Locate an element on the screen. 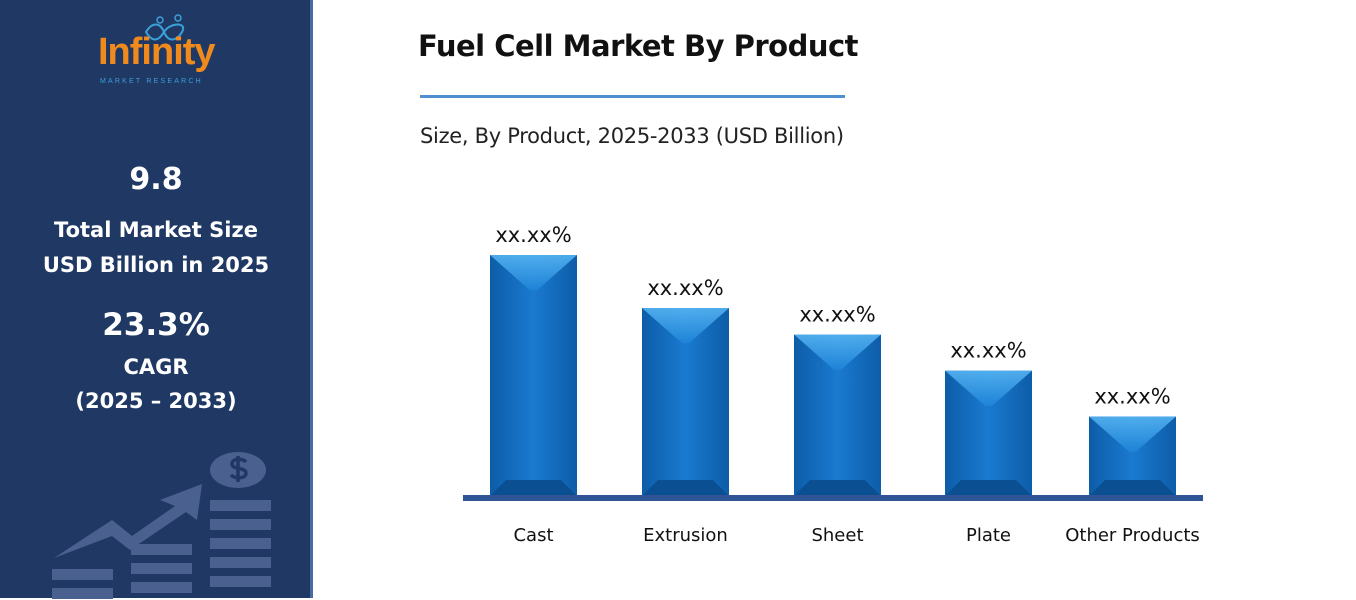 Image resolution: width=1356 pixels, height=600 pixels. x-tick-label: Cast is located at coordinates (533, 535).